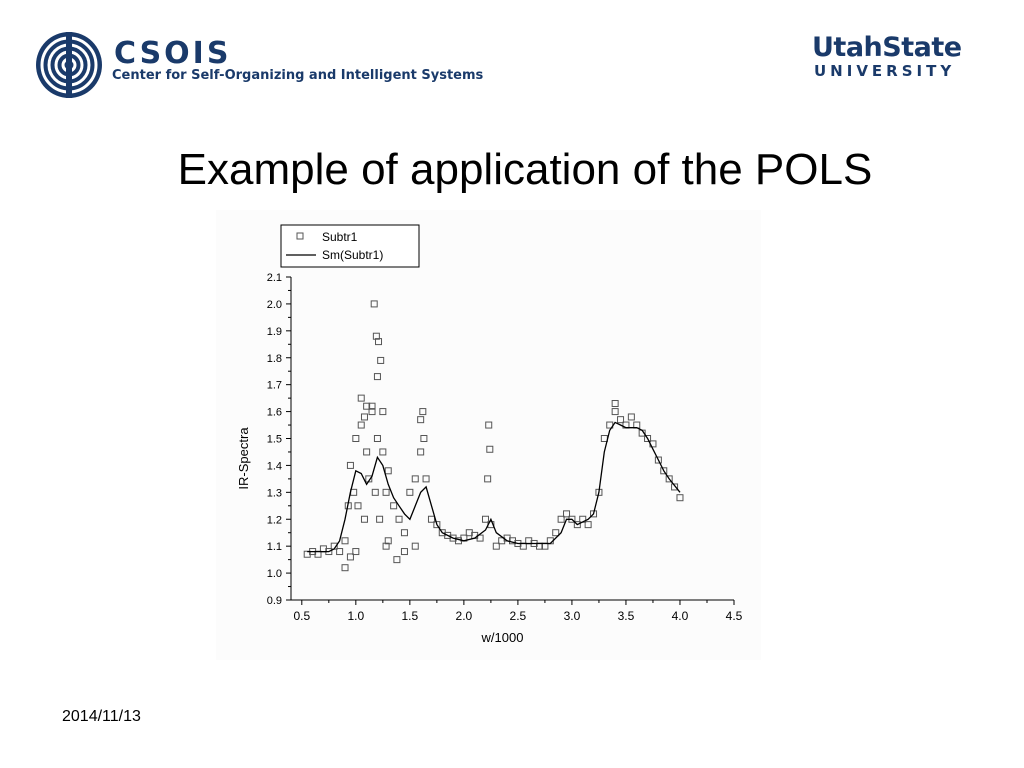 The width and height of the screenshot is (1024, 768). Describe the element at coordinates (340, 237) in the screenshot. I see `legend-label-subtr1: Subtr1` at that location.